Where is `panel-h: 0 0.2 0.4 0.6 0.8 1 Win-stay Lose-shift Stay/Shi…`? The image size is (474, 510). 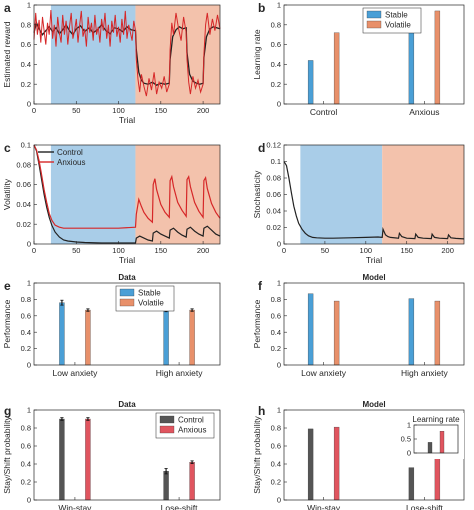 panel-h: 0 0.2 0.4 0.6 0.8 1 Win-stay Lose-shift Stay/Shi… is located at coordinates (358, 455).